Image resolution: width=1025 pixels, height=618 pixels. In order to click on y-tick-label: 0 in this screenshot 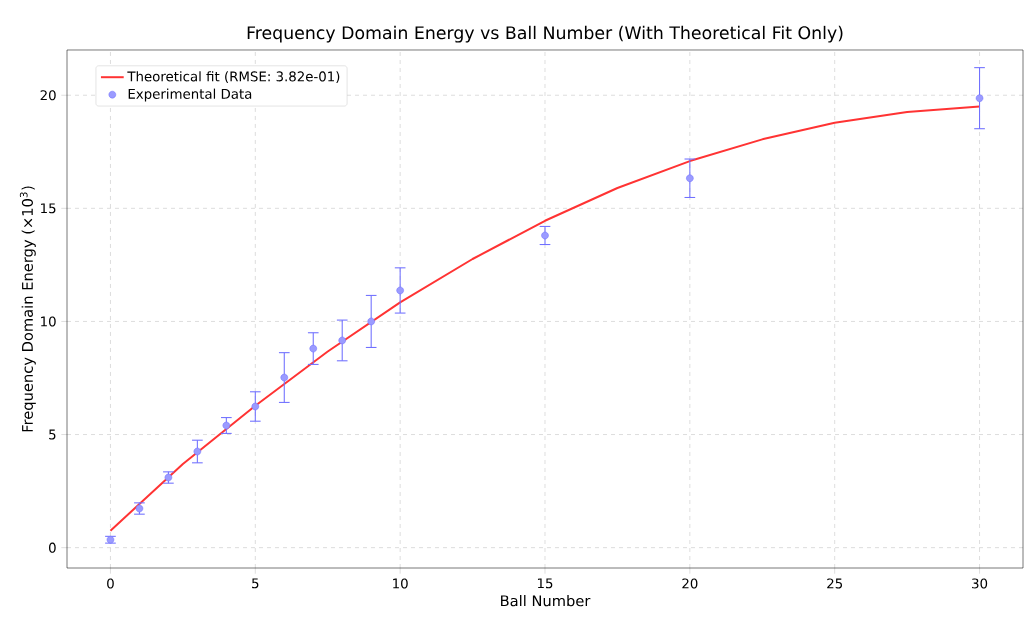, I will do `click(52, 547)`.